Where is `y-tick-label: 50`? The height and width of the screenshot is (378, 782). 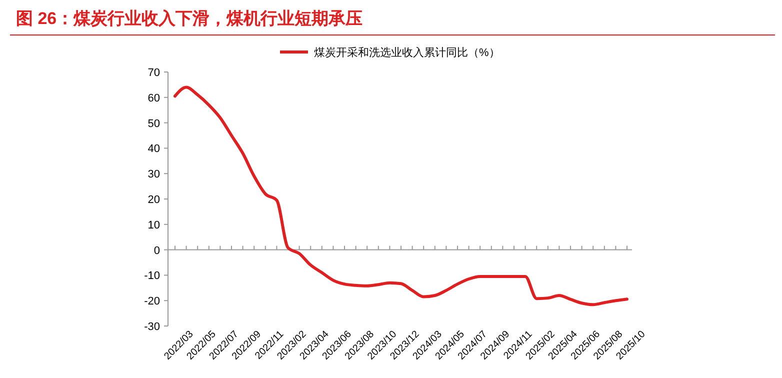
y-tick-label: 50 is located at coordinates (154, 124).